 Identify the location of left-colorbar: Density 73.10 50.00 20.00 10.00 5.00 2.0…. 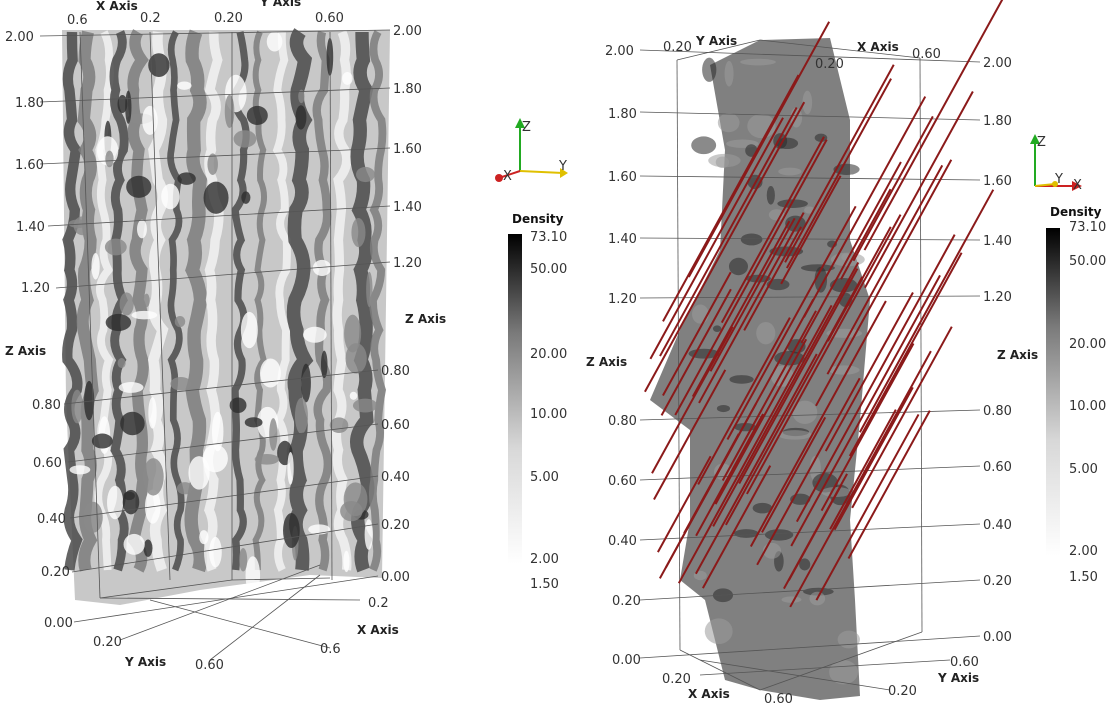
(537, 402).